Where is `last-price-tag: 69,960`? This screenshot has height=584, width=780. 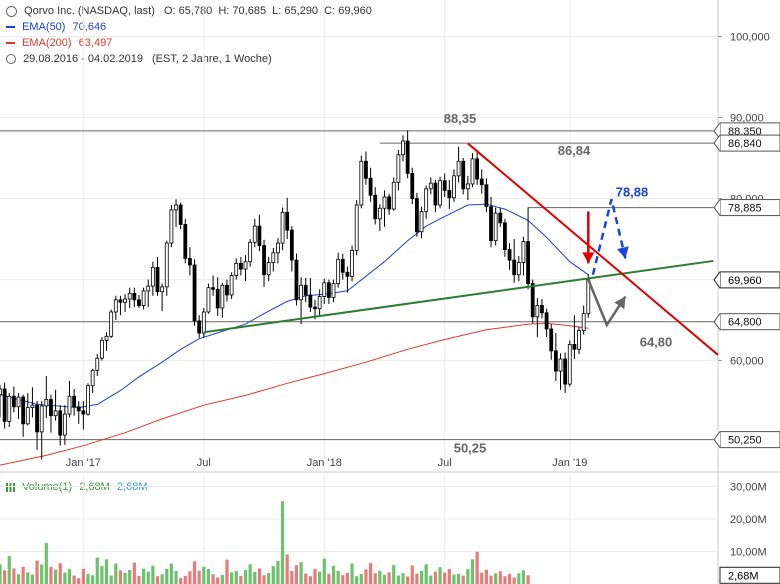 last-price-tag: 69,960 is located at coordinates (746, 280).